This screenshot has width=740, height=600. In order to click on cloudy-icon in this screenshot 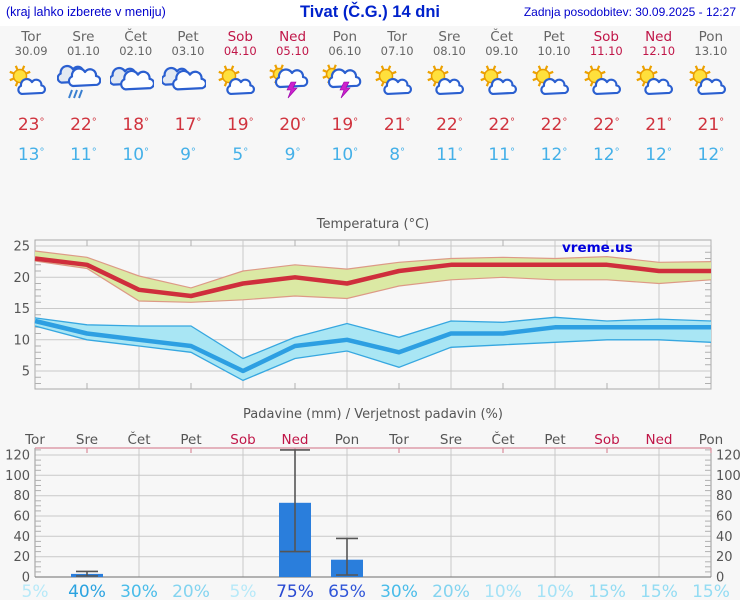, I will do `click(131, 78)`.